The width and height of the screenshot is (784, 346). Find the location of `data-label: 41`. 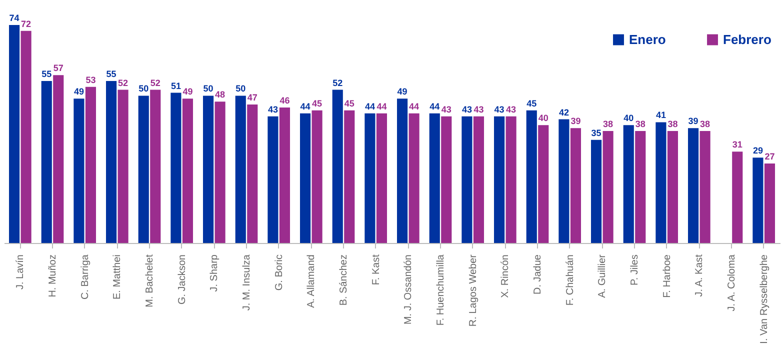

data-label: 41 is located at coordinates (661, 115).